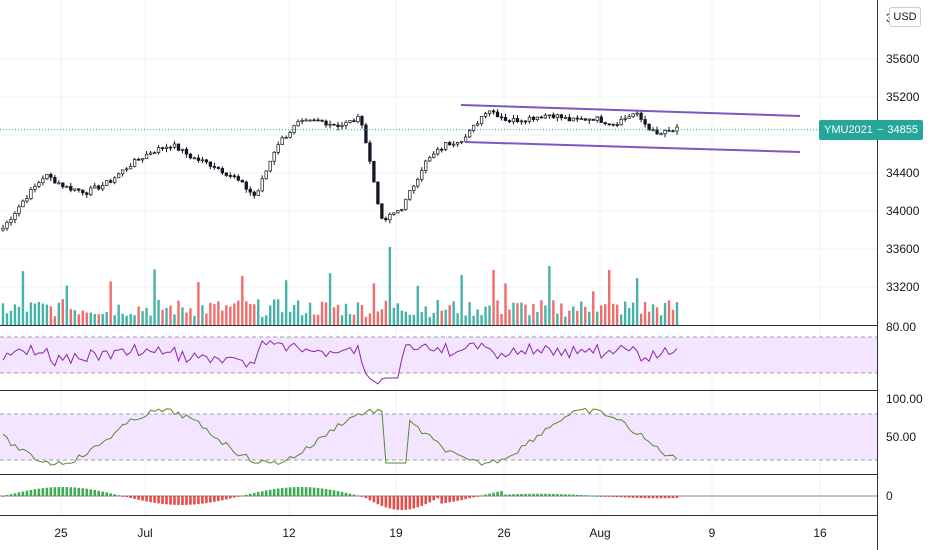 The image size is (932, 550). Describe the element at coordinates (438, 360) in the screenshot. I see `rsi-pane` at that location.